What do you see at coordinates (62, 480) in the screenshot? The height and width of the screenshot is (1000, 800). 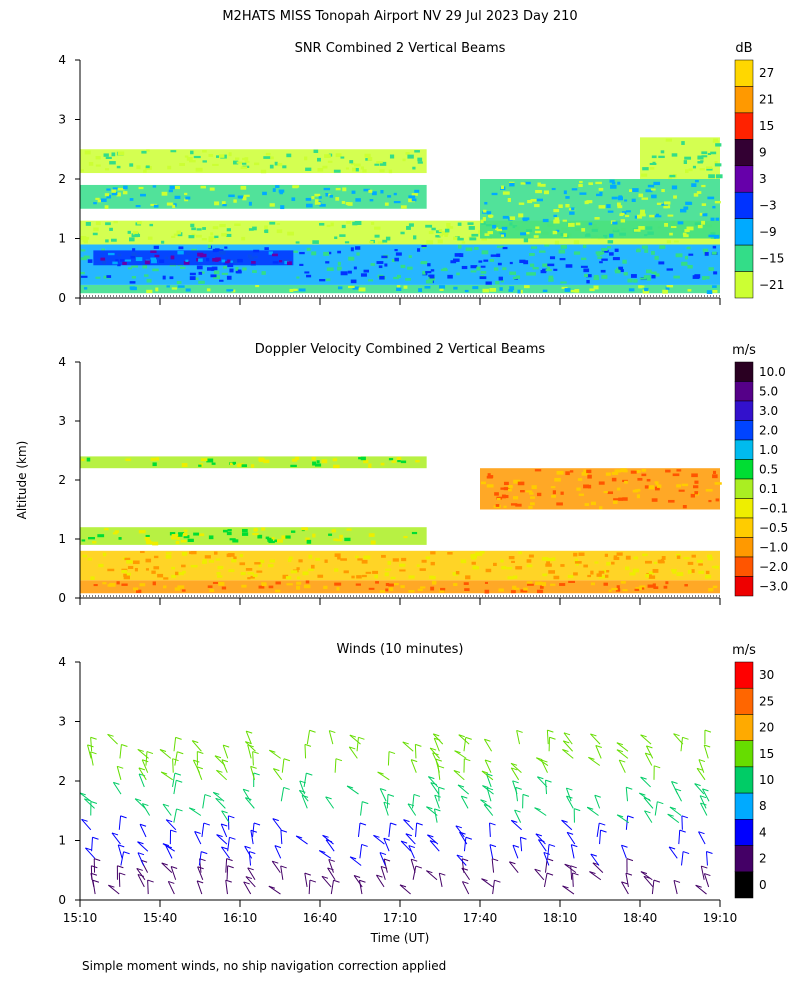 I see `y-tick-label: 2` at bounding box center [62, 480].